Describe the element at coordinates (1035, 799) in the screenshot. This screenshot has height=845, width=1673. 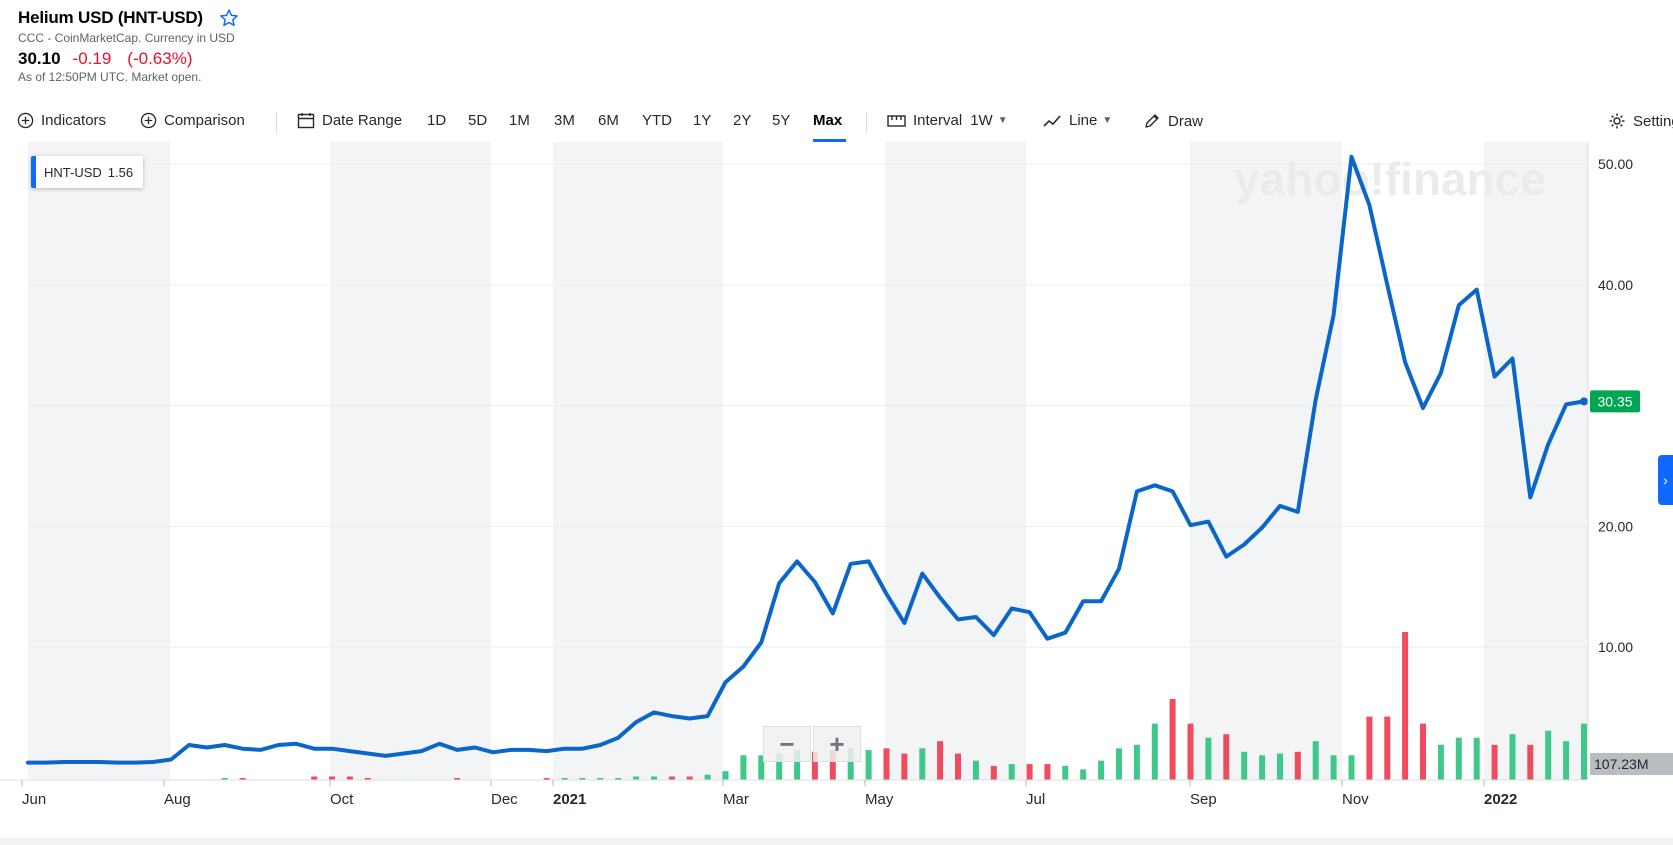
I see `x-tick-label: Jul` at that location.